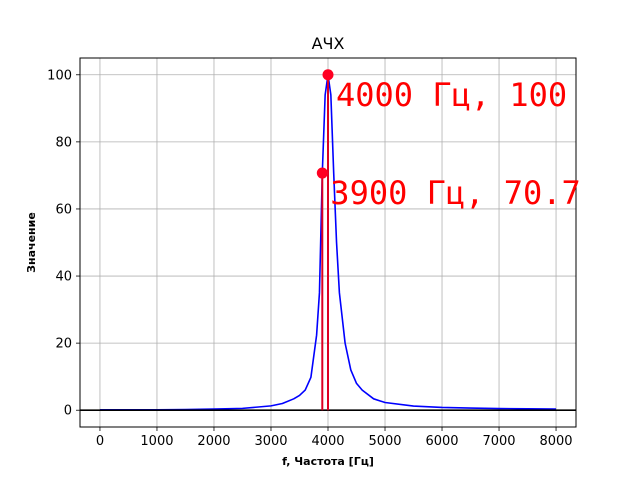  Describe the element at coordinates (327, 441) in the screenshot. I see `x-tick-label: 4000` at that location.